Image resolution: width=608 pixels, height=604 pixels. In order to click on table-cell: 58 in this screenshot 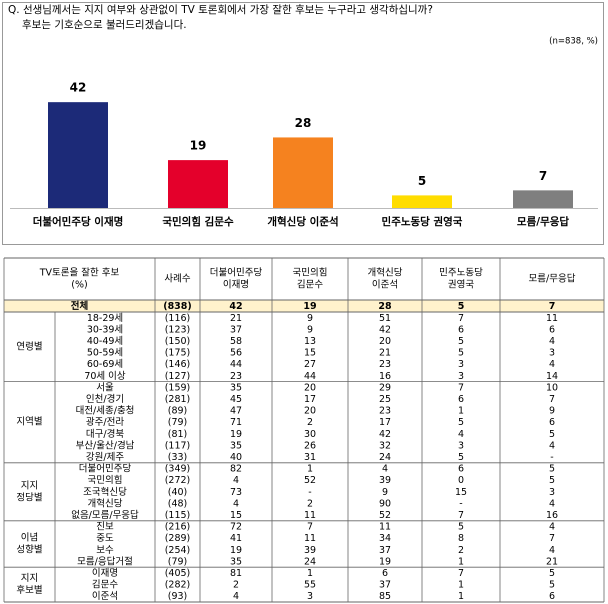, I will do `click(236, 341)`.